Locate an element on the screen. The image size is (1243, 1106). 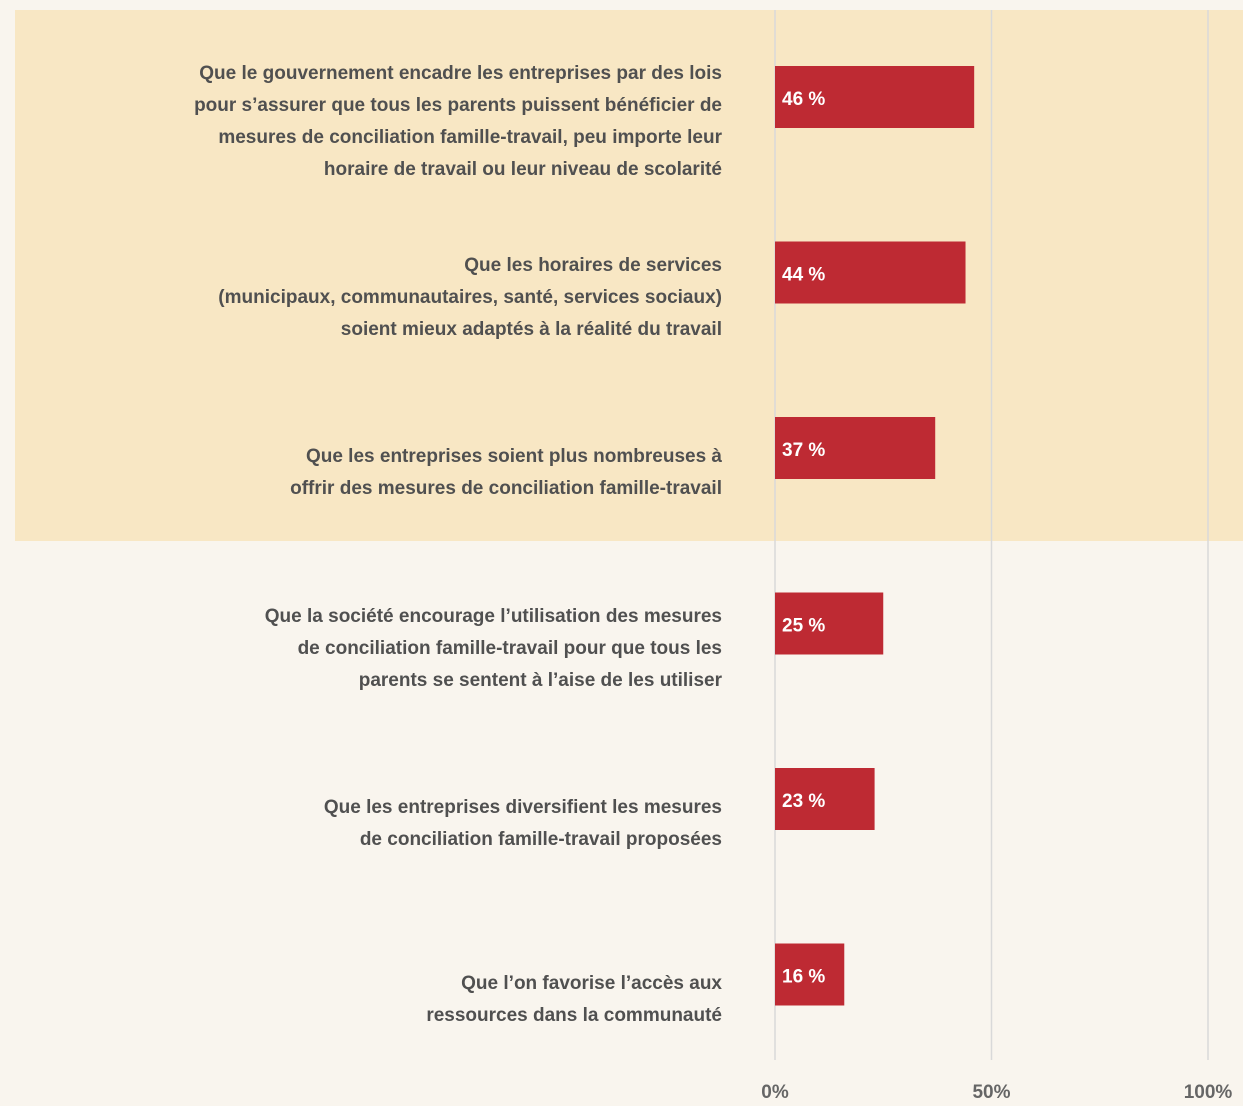
x-tick-label: 0% is located at coordinates (775, 1092).